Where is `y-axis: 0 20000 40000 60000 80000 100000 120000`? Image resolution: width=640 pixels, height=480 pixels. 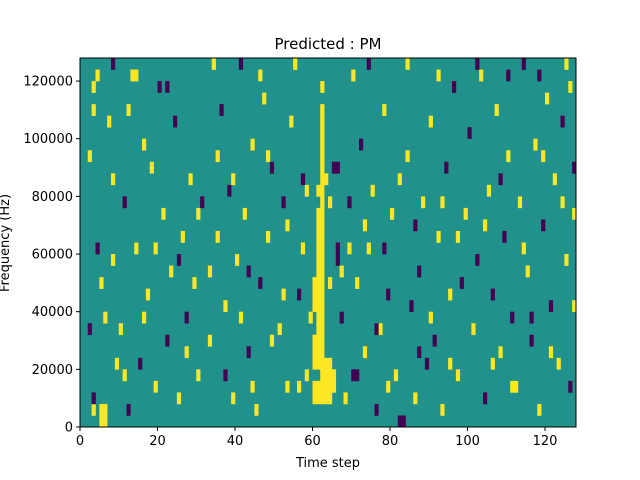
y-axis: 0 20000 40000 60000 80000 100000 120000 is located at coordinates (51, 255).